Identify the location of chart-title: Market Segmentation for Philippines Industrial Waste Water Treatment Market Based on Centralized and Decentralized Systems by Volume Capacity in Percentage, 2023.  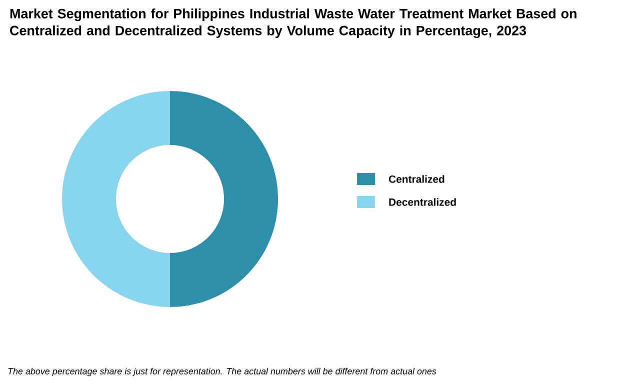
(293, 23).